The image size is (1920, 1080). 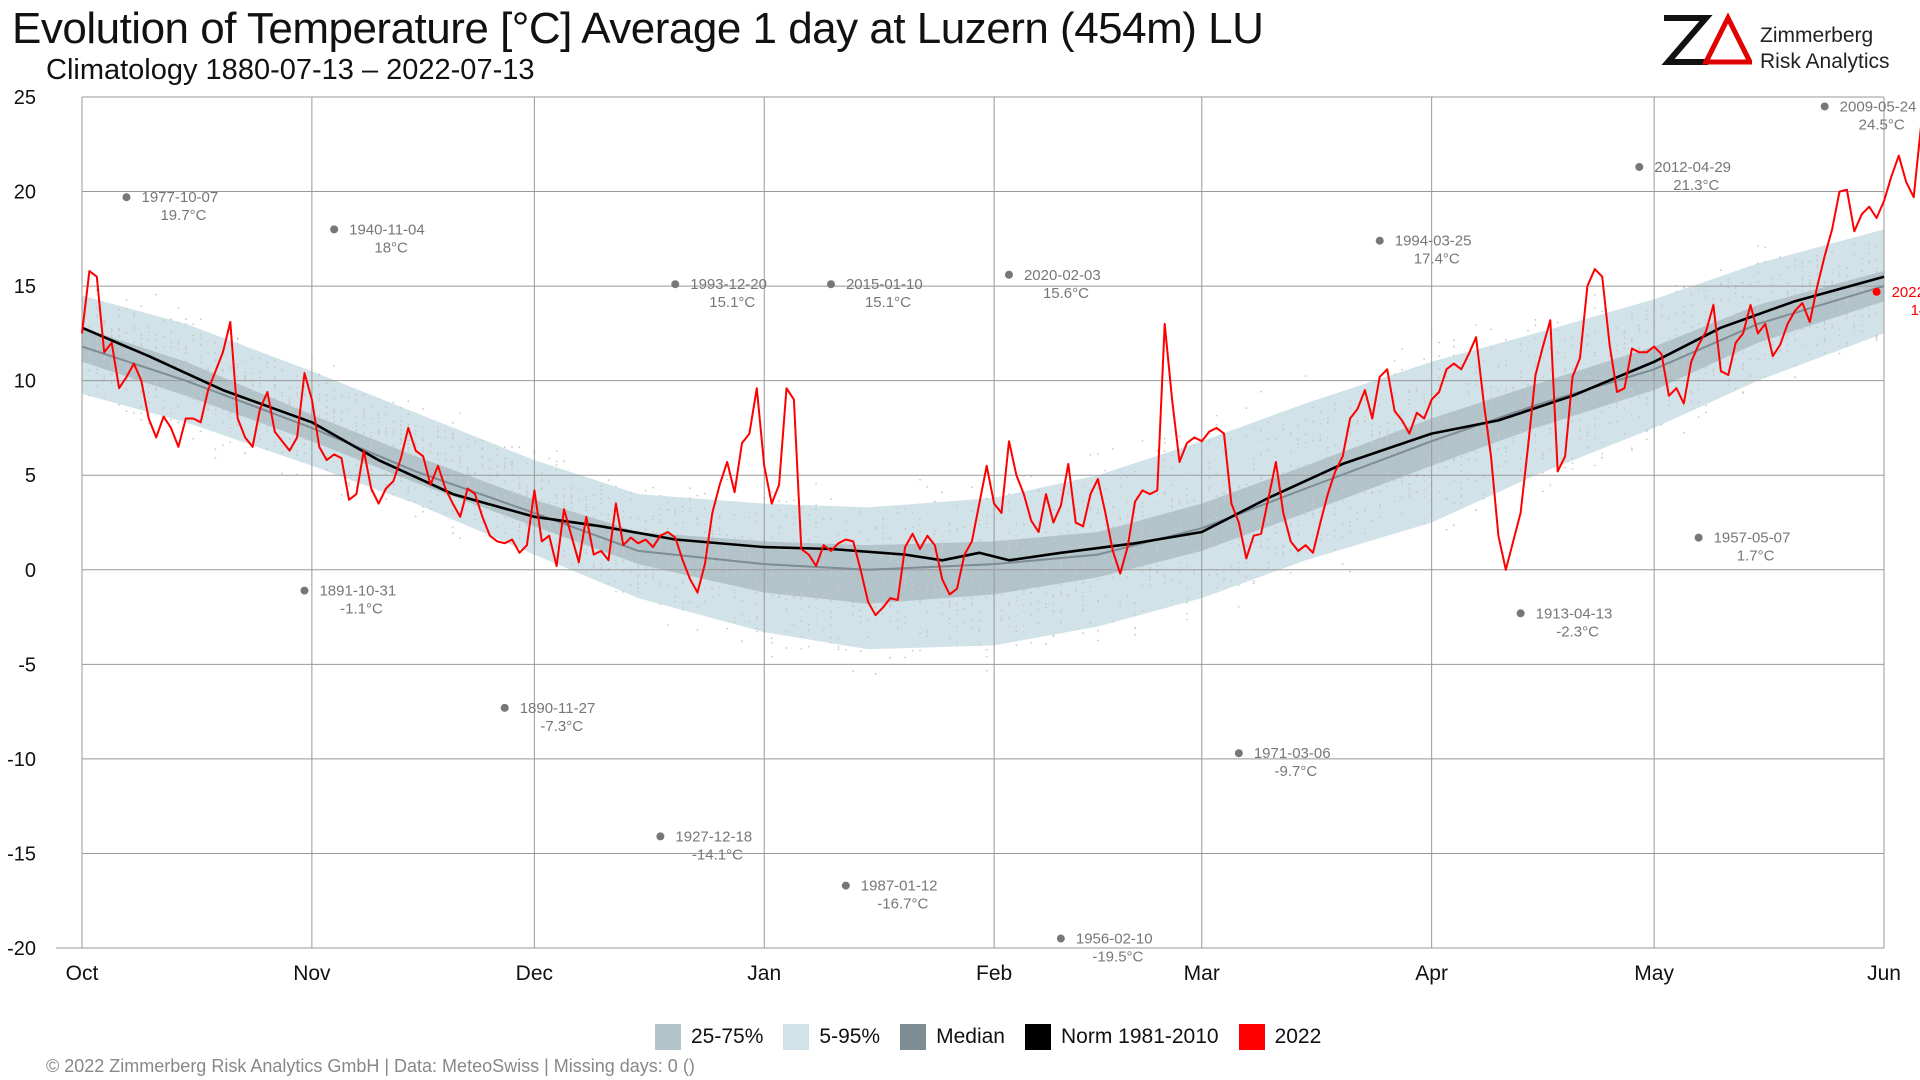 I want to click on x-tick-label: Apr, so click(x=1431, y=973).